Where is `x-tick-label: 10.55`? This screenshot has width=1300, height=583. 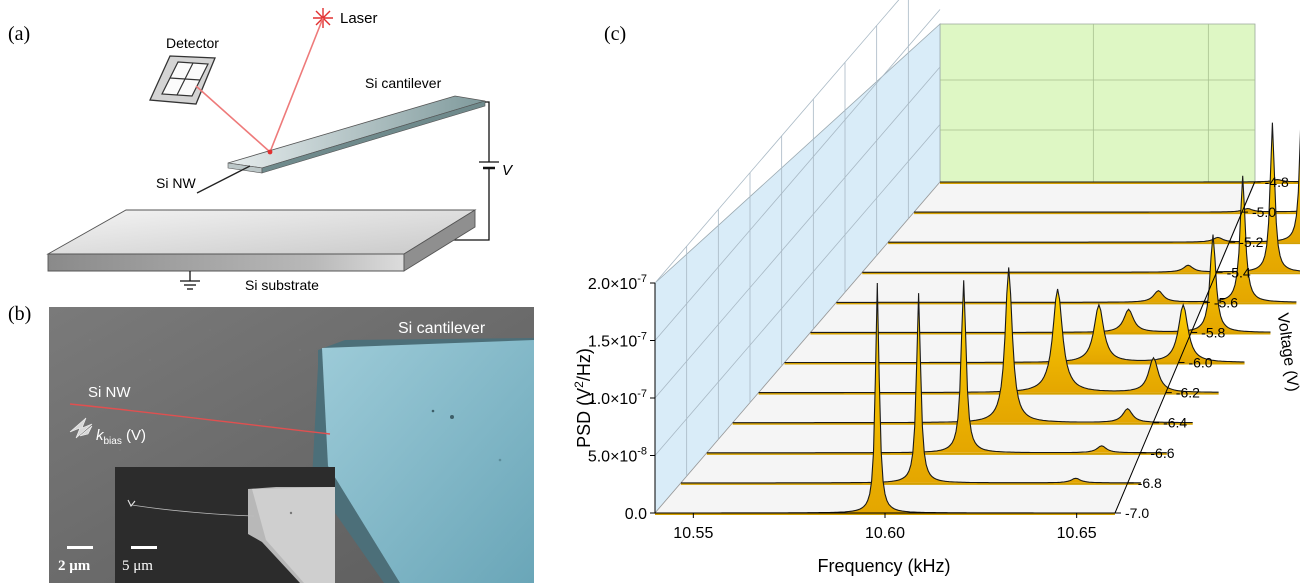 x-tick-label: 10.55 is located at coordinates (693, 533).